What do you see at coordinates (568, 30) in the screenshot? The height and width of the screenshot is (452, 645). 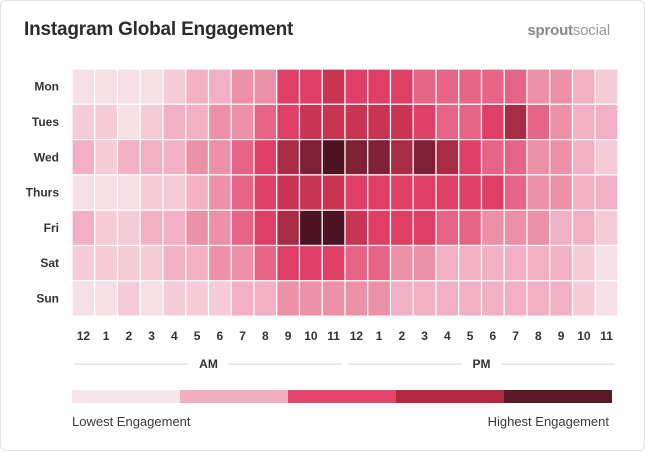 I see `brand-logo: sproutsocial` at bounding box center [568, 30].